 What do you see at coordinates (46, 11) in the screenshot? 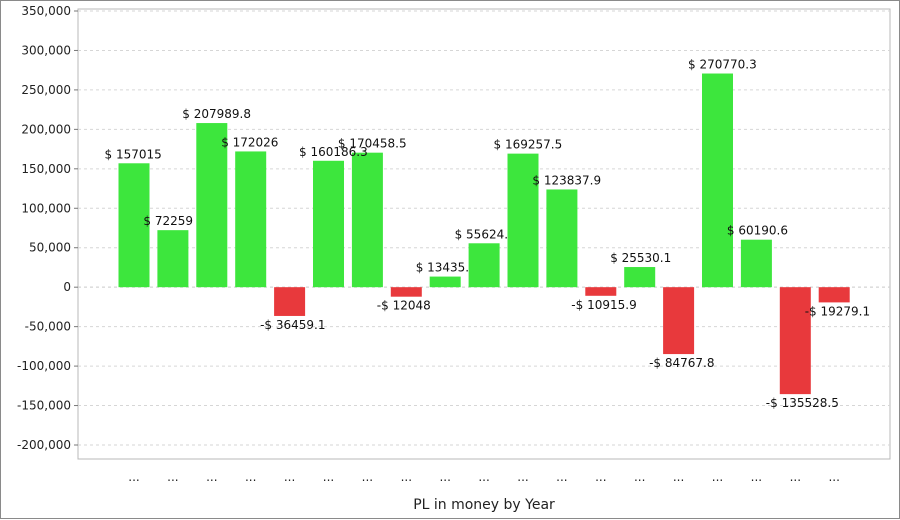
I see `y-tick-label: 350,000` at bounding box center [46, 11].